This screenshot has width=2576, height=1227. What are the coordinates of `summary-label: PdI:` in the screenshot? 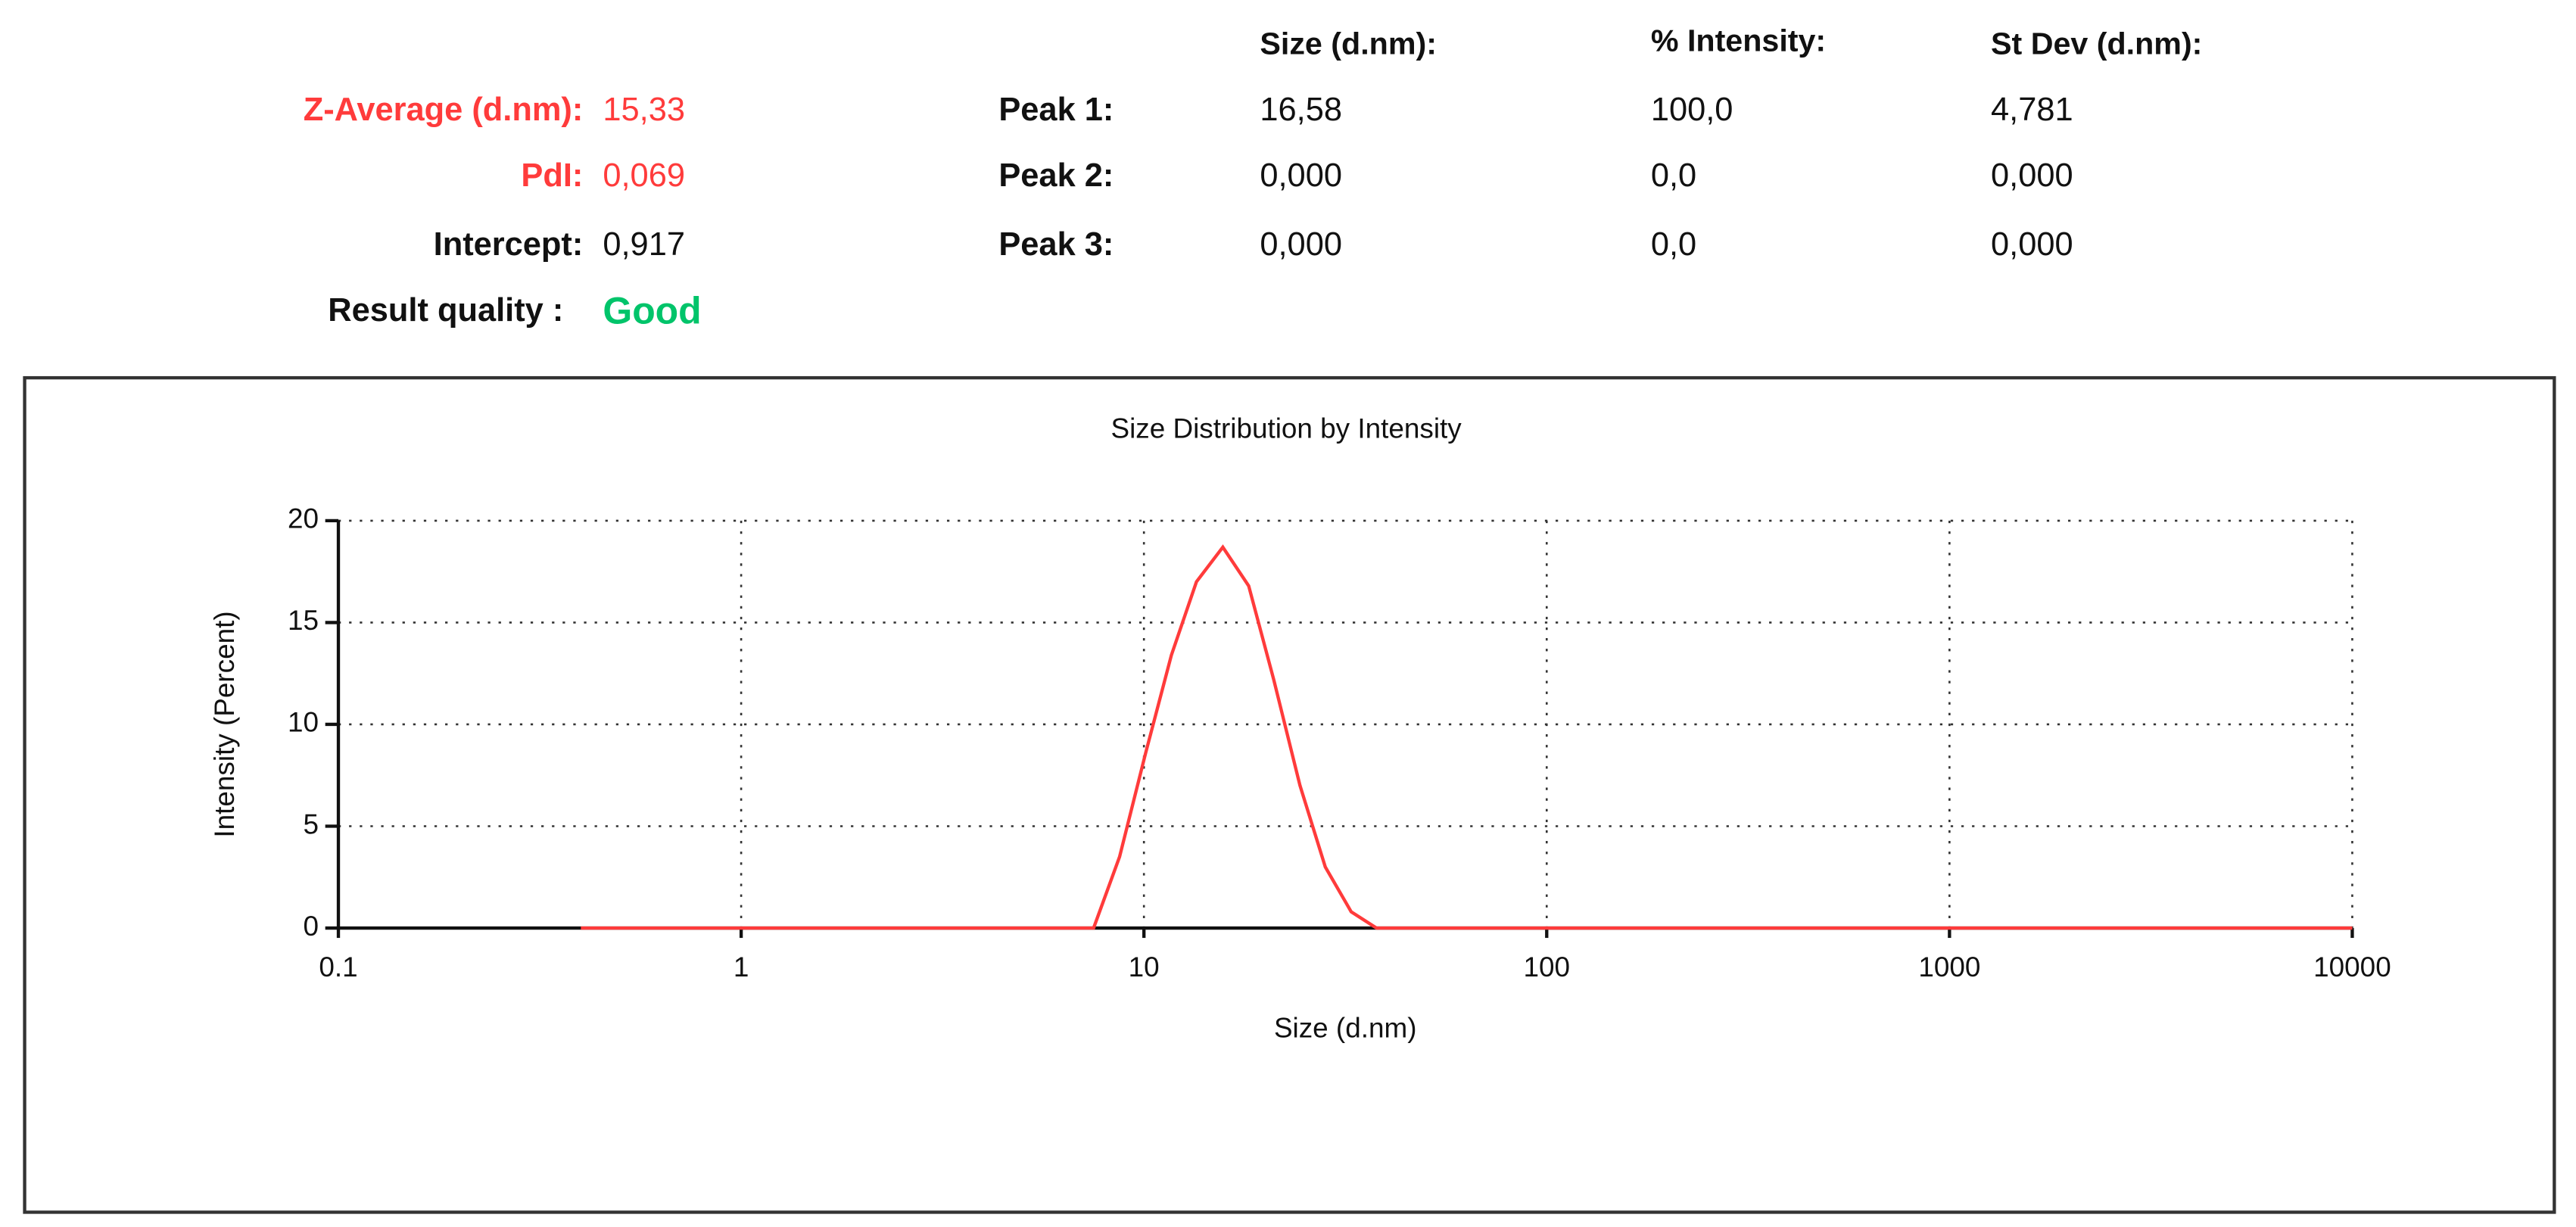 It's located at (552, 176).